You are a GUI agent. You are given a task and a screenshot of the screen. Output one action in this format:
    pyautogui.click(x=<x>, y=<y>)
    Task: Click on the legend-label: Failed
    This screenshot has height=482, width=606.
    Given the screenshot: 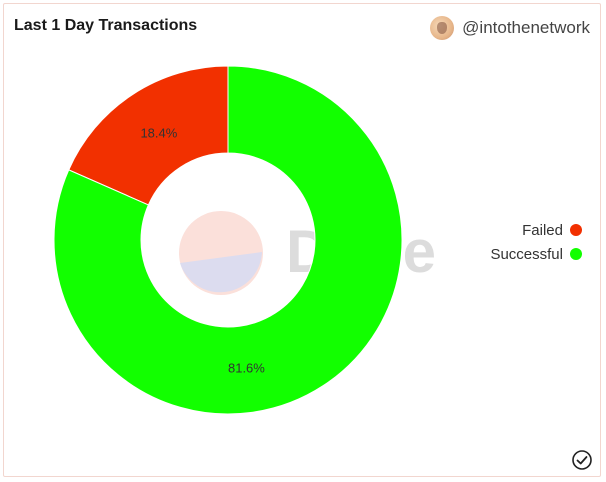 What is the action you would take?
    pyautogui.click(x=542, y=230)
    